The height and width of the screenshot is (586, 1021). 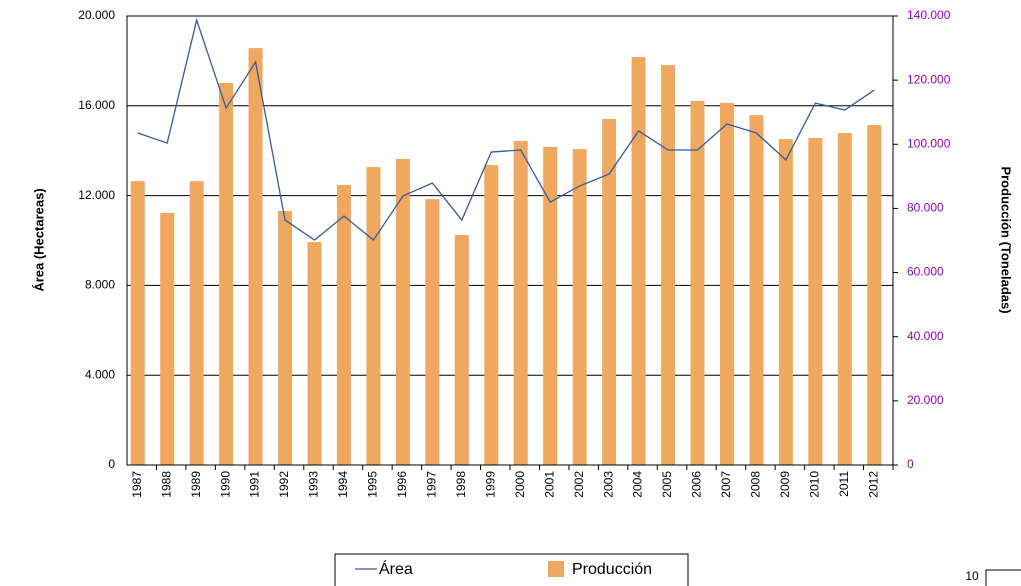 I want to click on y2-tick-label: 80.000, so click(x=925, y=208).